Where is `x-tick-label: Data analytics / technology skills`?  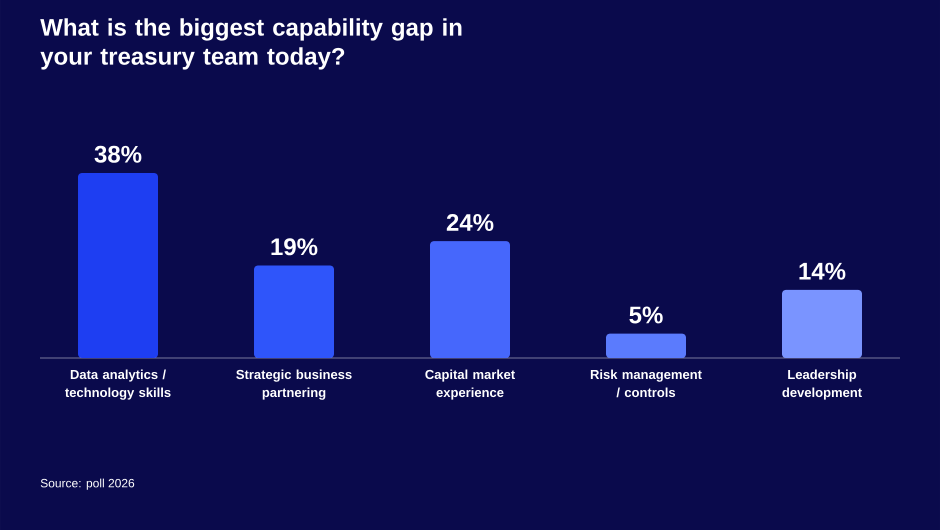 x-tick-label: Data analytics / technology skills is located at coordinates (118, 385).